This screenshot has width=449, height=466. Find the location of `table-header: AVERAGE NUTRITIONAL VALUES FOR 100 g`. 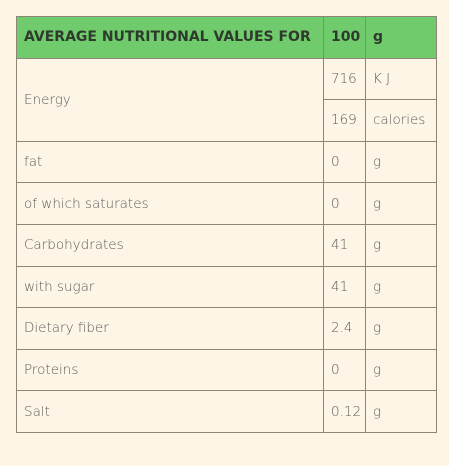

table-header: AVERAGE NUTRITIONAL VALUES FOR 100 g is located at coordinates (226, 37).